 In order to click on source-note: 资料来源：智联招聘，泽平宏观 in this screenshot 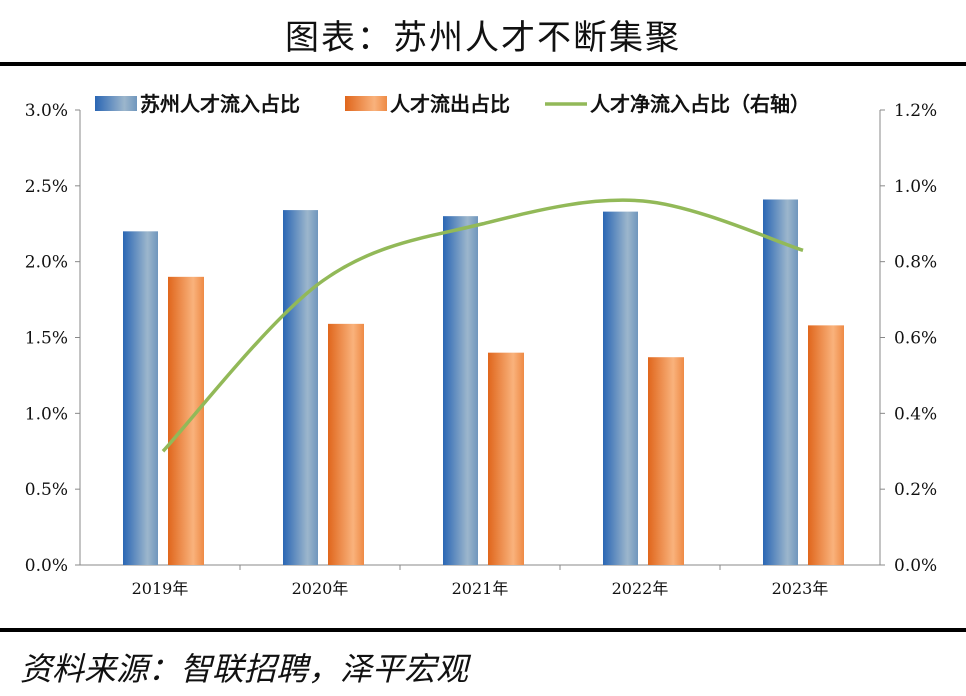, I will do `click(244, 669)`.